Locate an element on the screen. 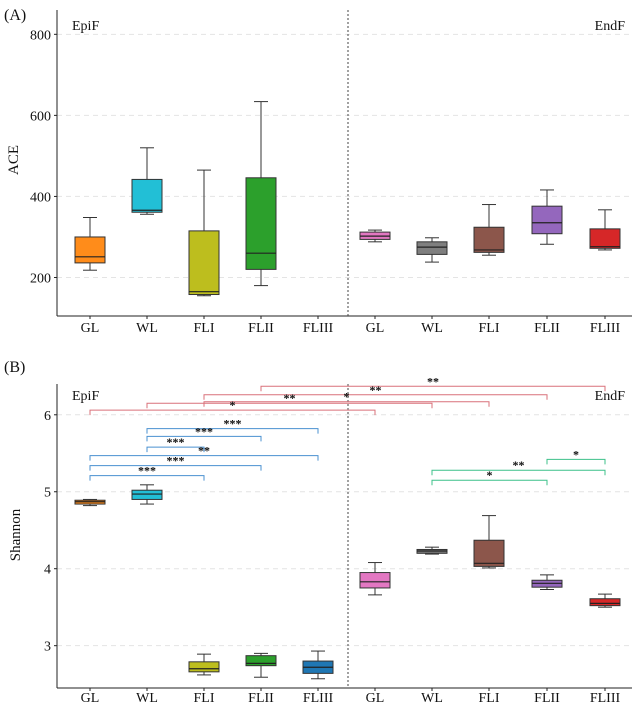  panel-a-label: (A) is located at coordinates (15, 15).